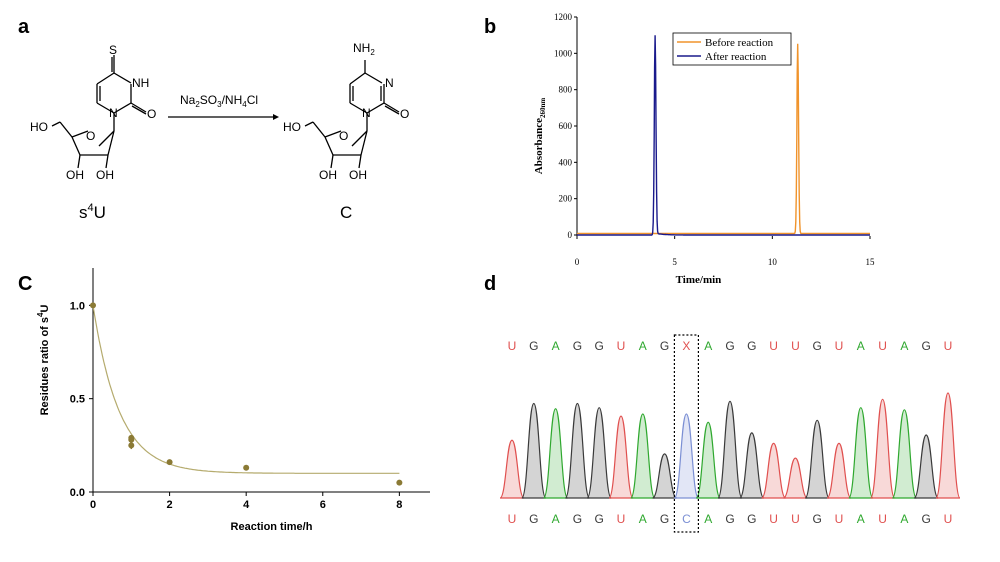  I want to click on legend-label-1: After reaction, so click(736, 57).